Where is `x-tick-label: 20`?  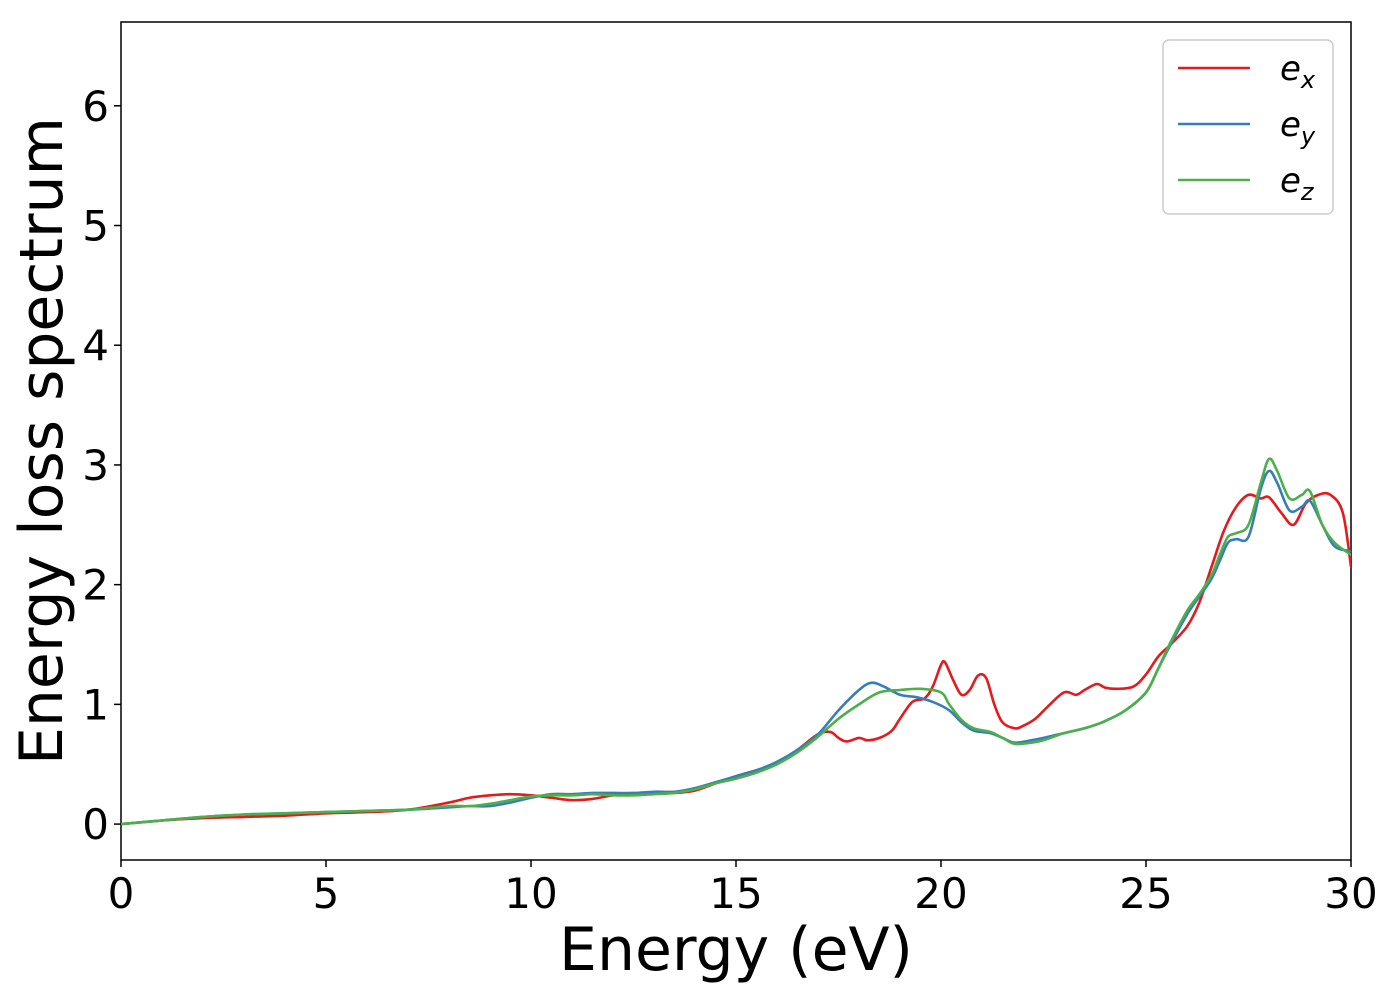 x-tick-label: 20 is located at coordinates (940, 893).